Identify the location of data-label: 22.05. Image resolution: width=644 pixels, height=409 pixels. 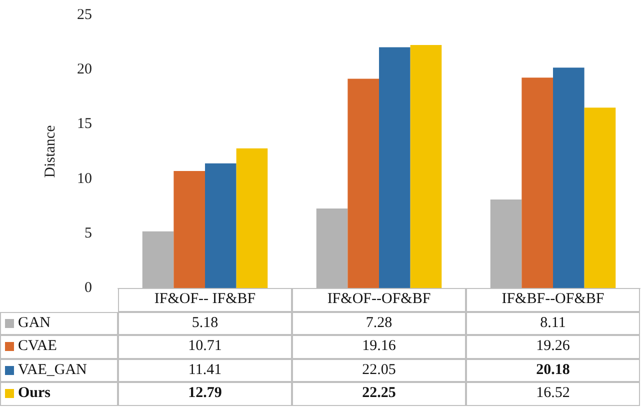
(379, 370).